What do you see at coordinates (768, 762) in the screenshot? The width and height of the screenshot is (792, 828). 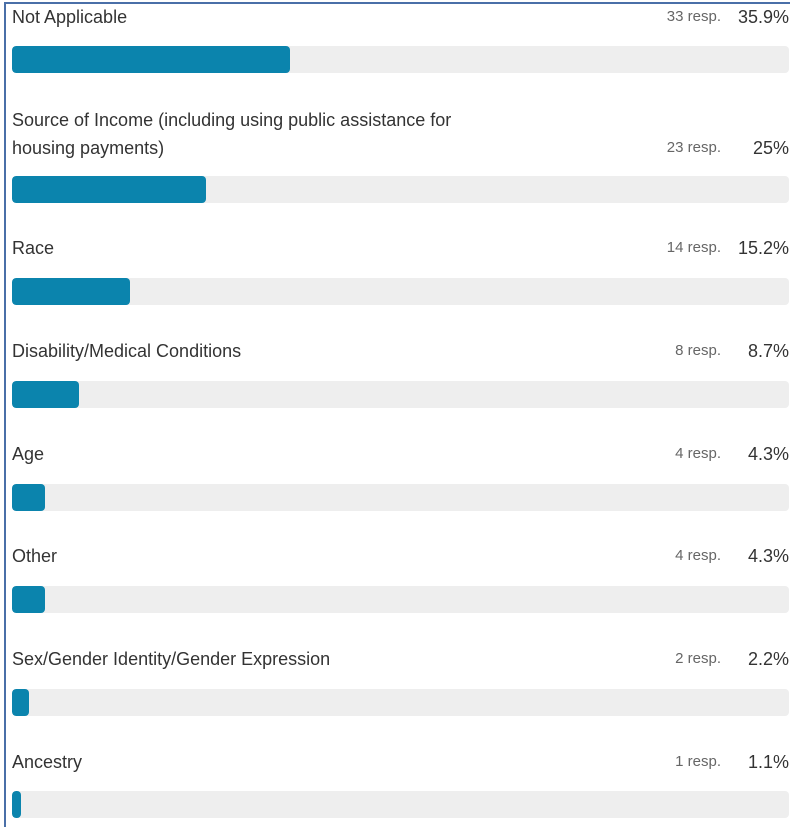 I see `percent-value: 1.1%` at bounding box center [768, 762].